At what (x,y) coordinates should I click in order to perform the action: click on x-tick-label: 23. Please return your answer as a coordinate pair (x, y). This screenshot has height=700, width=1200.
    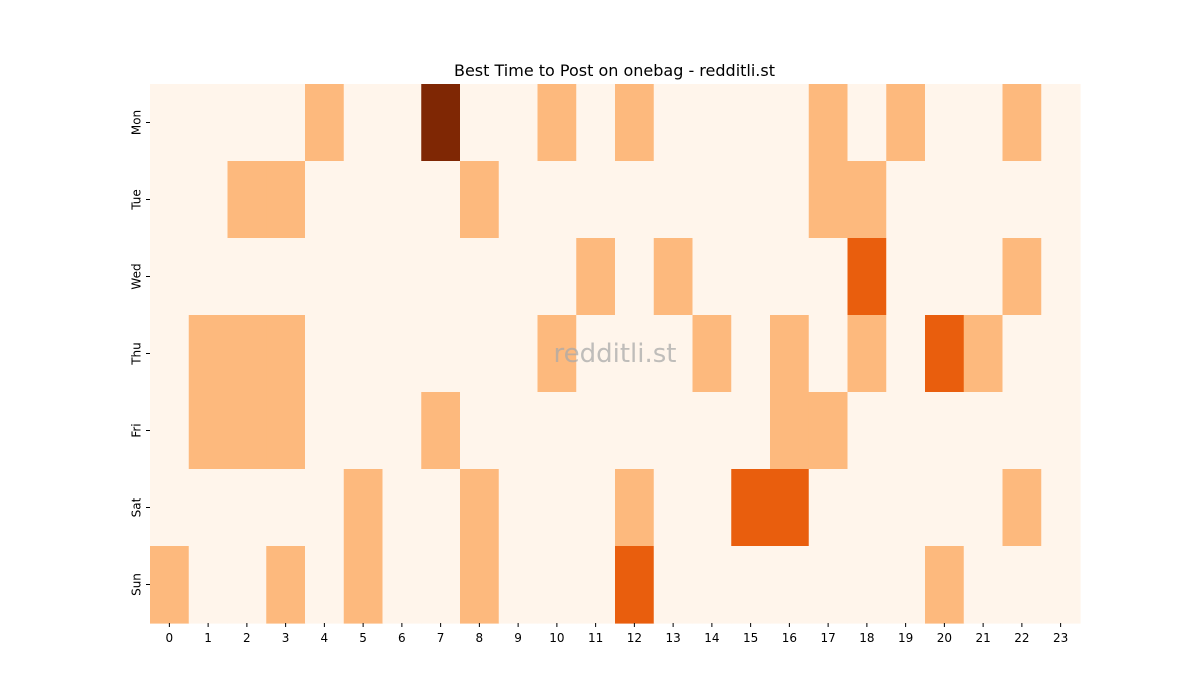
    Looking at the image, I should click on (1060, 638).